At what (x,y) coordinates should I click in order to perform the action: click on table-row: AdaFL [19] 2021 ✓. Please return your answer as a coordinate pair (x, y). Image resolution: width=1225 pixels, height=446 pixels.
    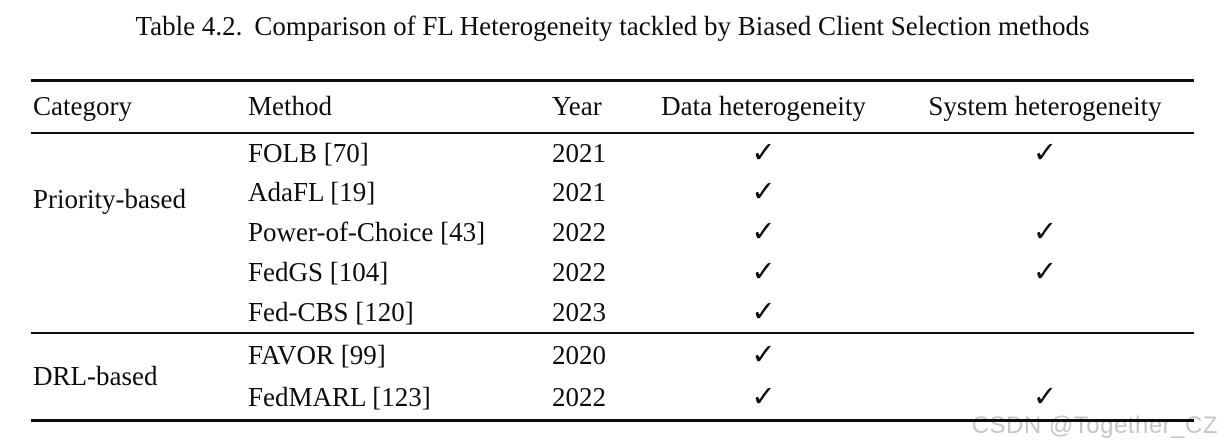
    Looking at the image, I should click on (612, 193).